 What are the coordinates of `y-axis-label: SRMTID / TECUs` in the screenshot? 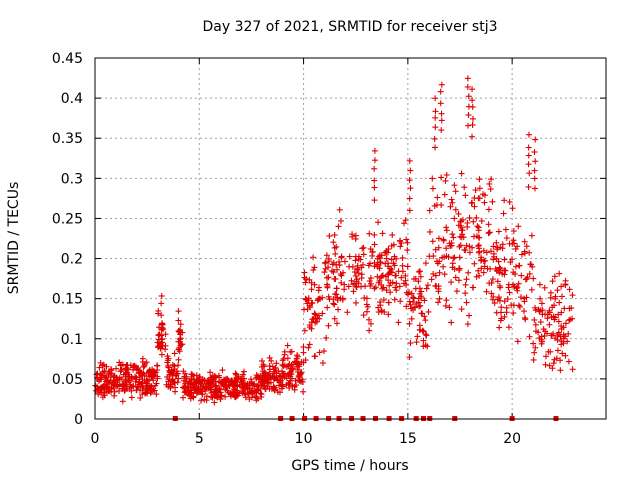 It's located at (14, 238).